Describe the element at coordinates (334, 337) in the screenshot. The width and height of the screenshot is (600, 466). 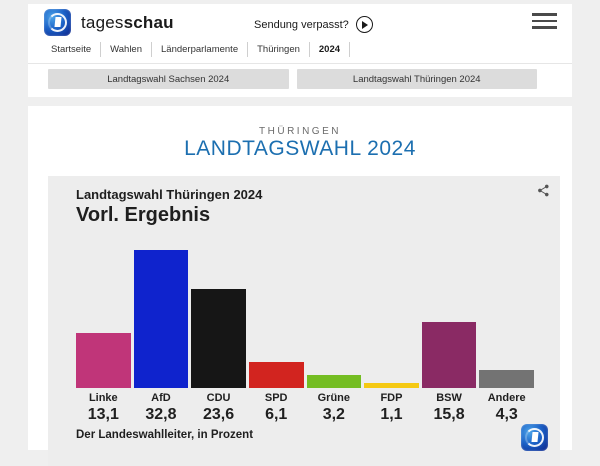
I see `bar-group-gruene: Grüne 3,2` at that location.